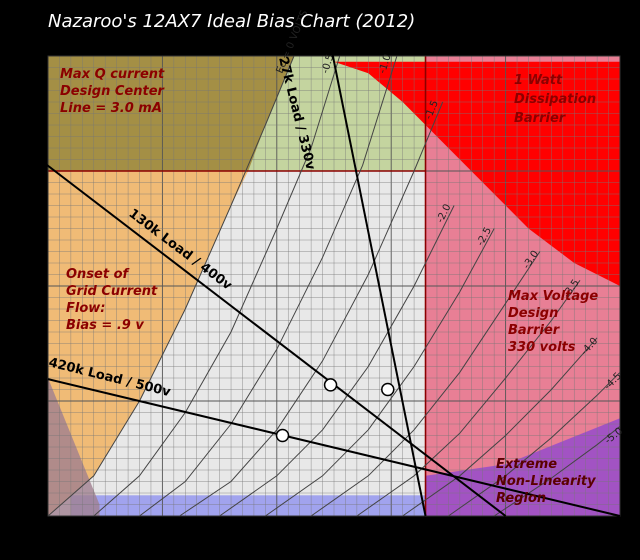 This screenshot has width=640, height=560. I want to click on label-nonlinearity: Extreme Non-Linearity Region, so click(546, 481).